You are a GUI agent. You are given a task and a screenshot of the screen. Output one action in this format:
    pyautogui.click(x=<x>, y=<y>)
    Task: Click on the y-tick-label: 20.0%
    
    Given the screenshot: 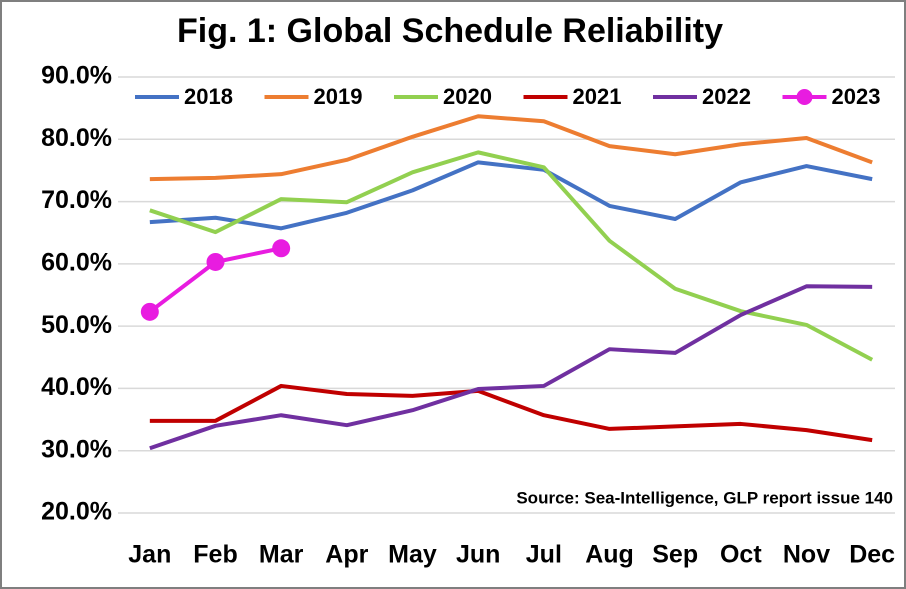 What is the action you would take?
    pyautogui.click(x=76, y=512)
    